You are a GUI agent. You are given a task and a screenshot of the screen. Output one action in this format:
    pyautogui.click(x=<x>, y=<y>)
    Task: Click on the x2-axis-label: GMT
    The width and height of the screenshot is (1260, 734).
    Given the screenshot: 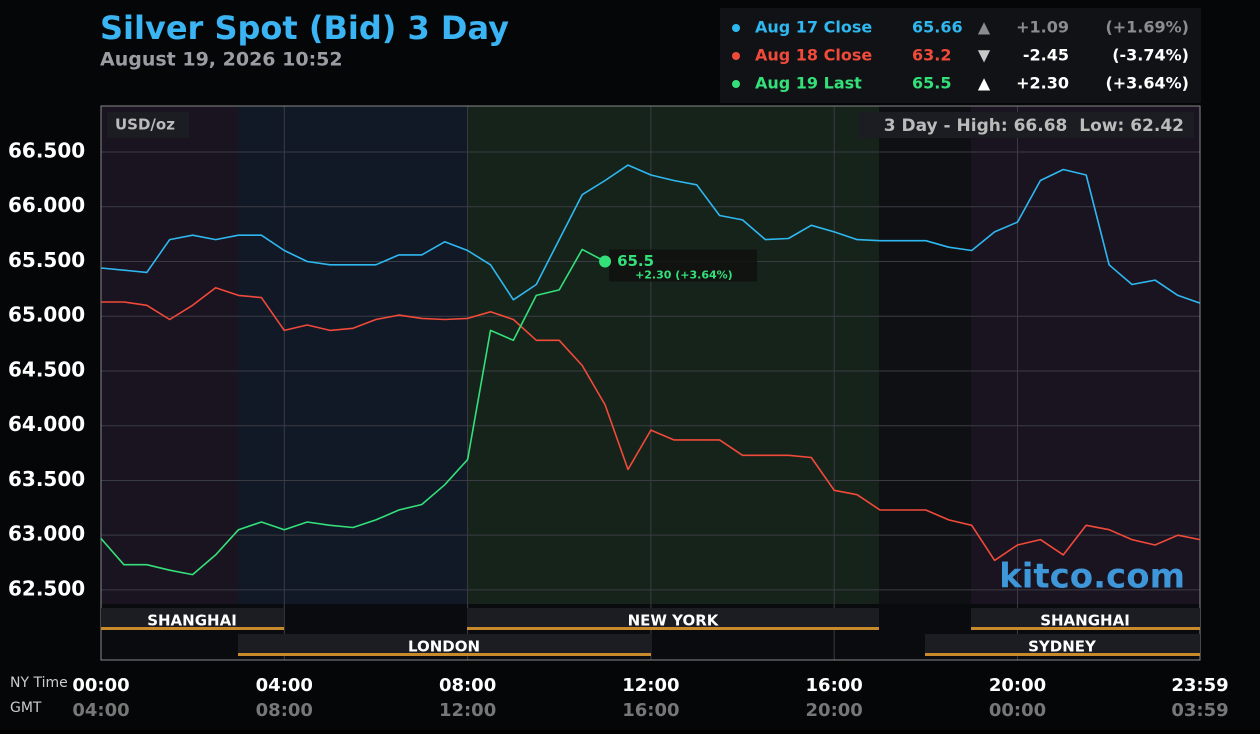 What is the action you would take?
    pyautogui.click(x=26, y=708)
    